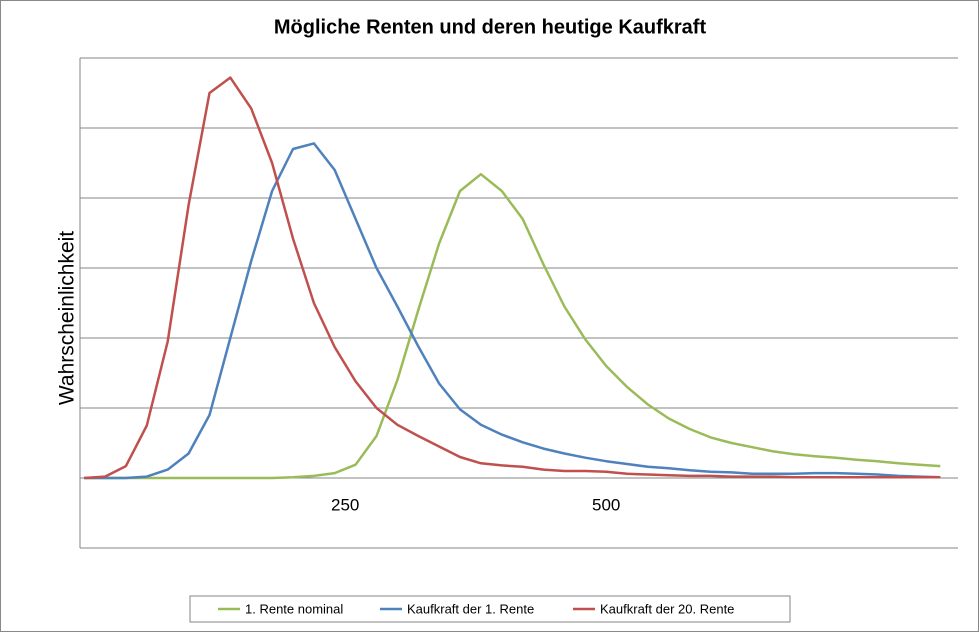  Describe the element at coordinates (470, 608) in the screenshot. I see `legend-label: Kaufkraft der 1. Rente` at that location.